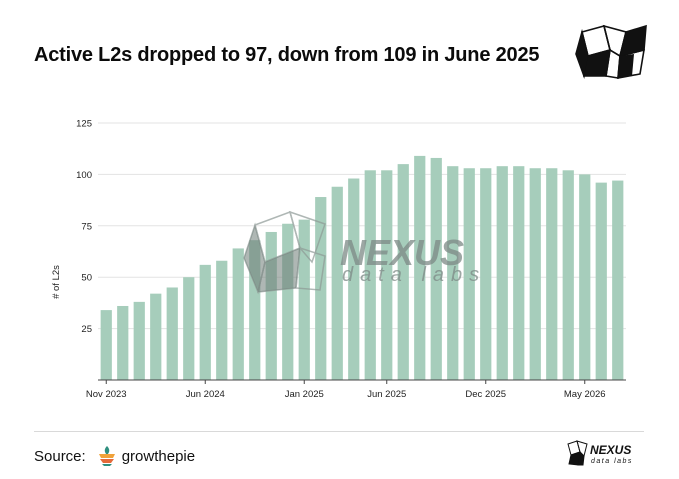 The width and height of the screenshot is (679, 479). I want to click on nexus-logo-icon, so click(611, 51).